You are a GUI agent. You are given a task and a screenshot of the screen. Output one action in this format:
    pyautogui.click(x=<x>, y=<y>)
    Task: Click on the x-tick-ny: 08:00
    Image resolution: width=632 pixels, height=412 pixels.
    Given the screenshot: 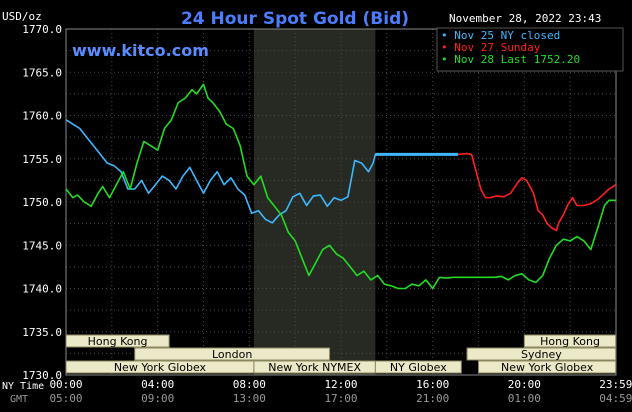 What is the action you would take?
    pyautogui.click(x=249, y=384)
    